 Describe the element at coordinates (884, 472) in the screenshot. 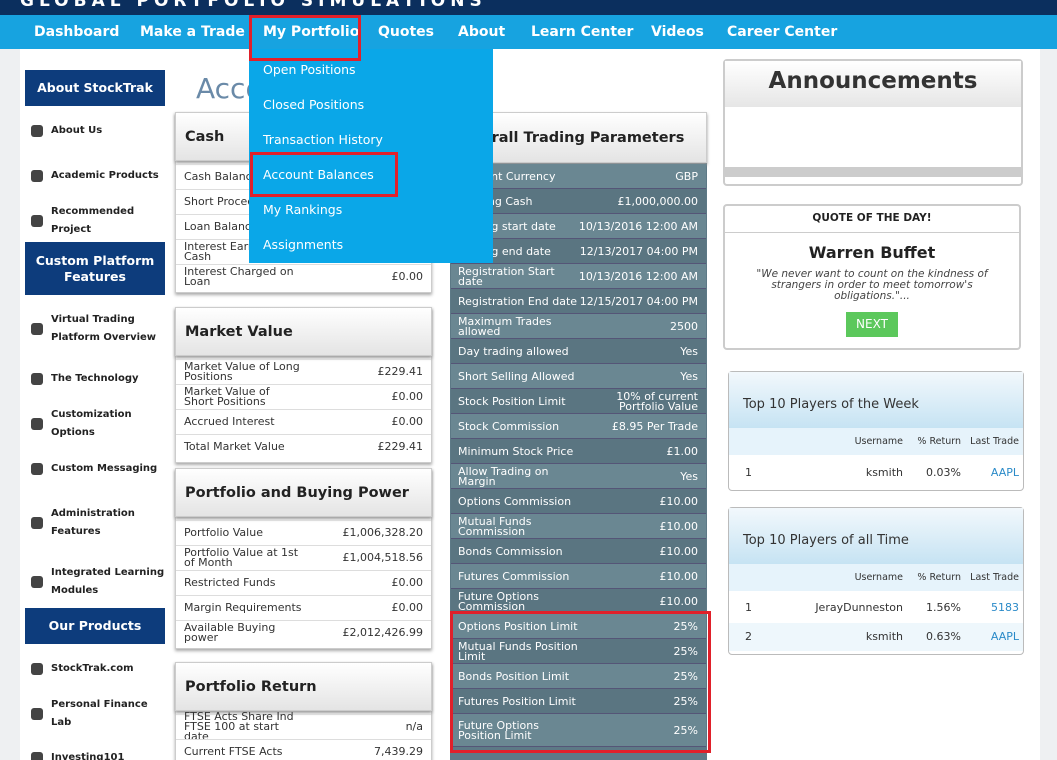

I see `board-cell: ksmith` at that location.